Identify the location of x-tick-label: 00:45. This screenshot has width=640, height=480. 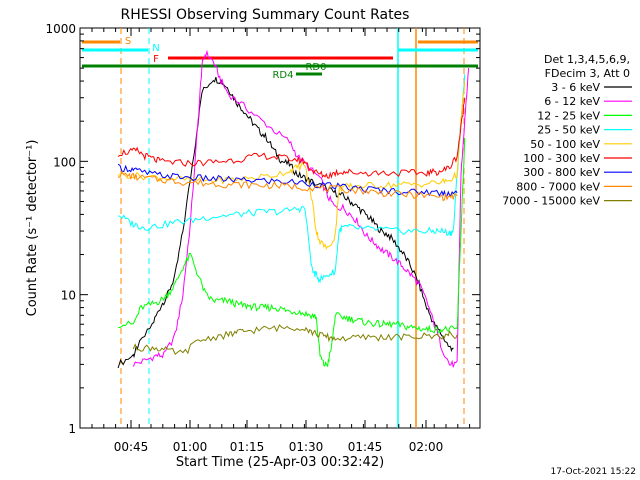
(131, 447).